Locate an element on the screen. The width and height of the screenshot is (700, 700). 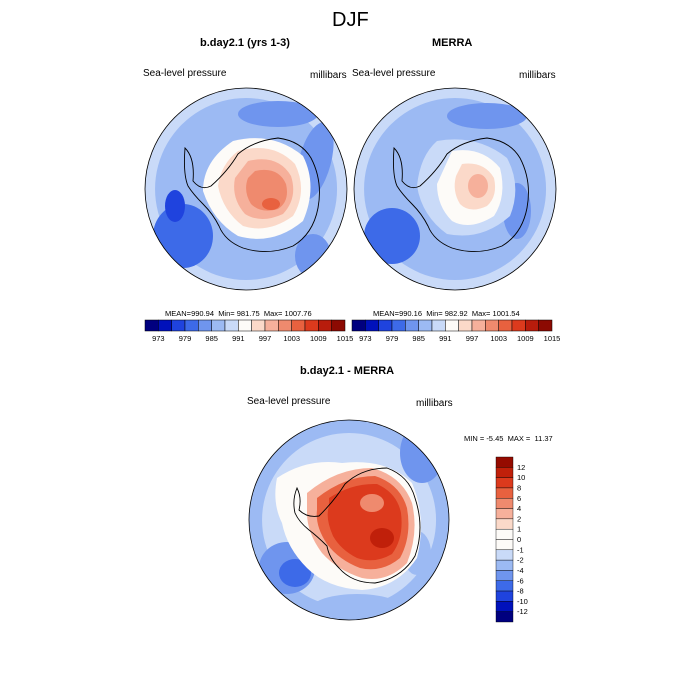
panel-1-stats: MEAN=990.94 Min= 981.75 Max= 1007.76 is located at coordinates (238, 313).